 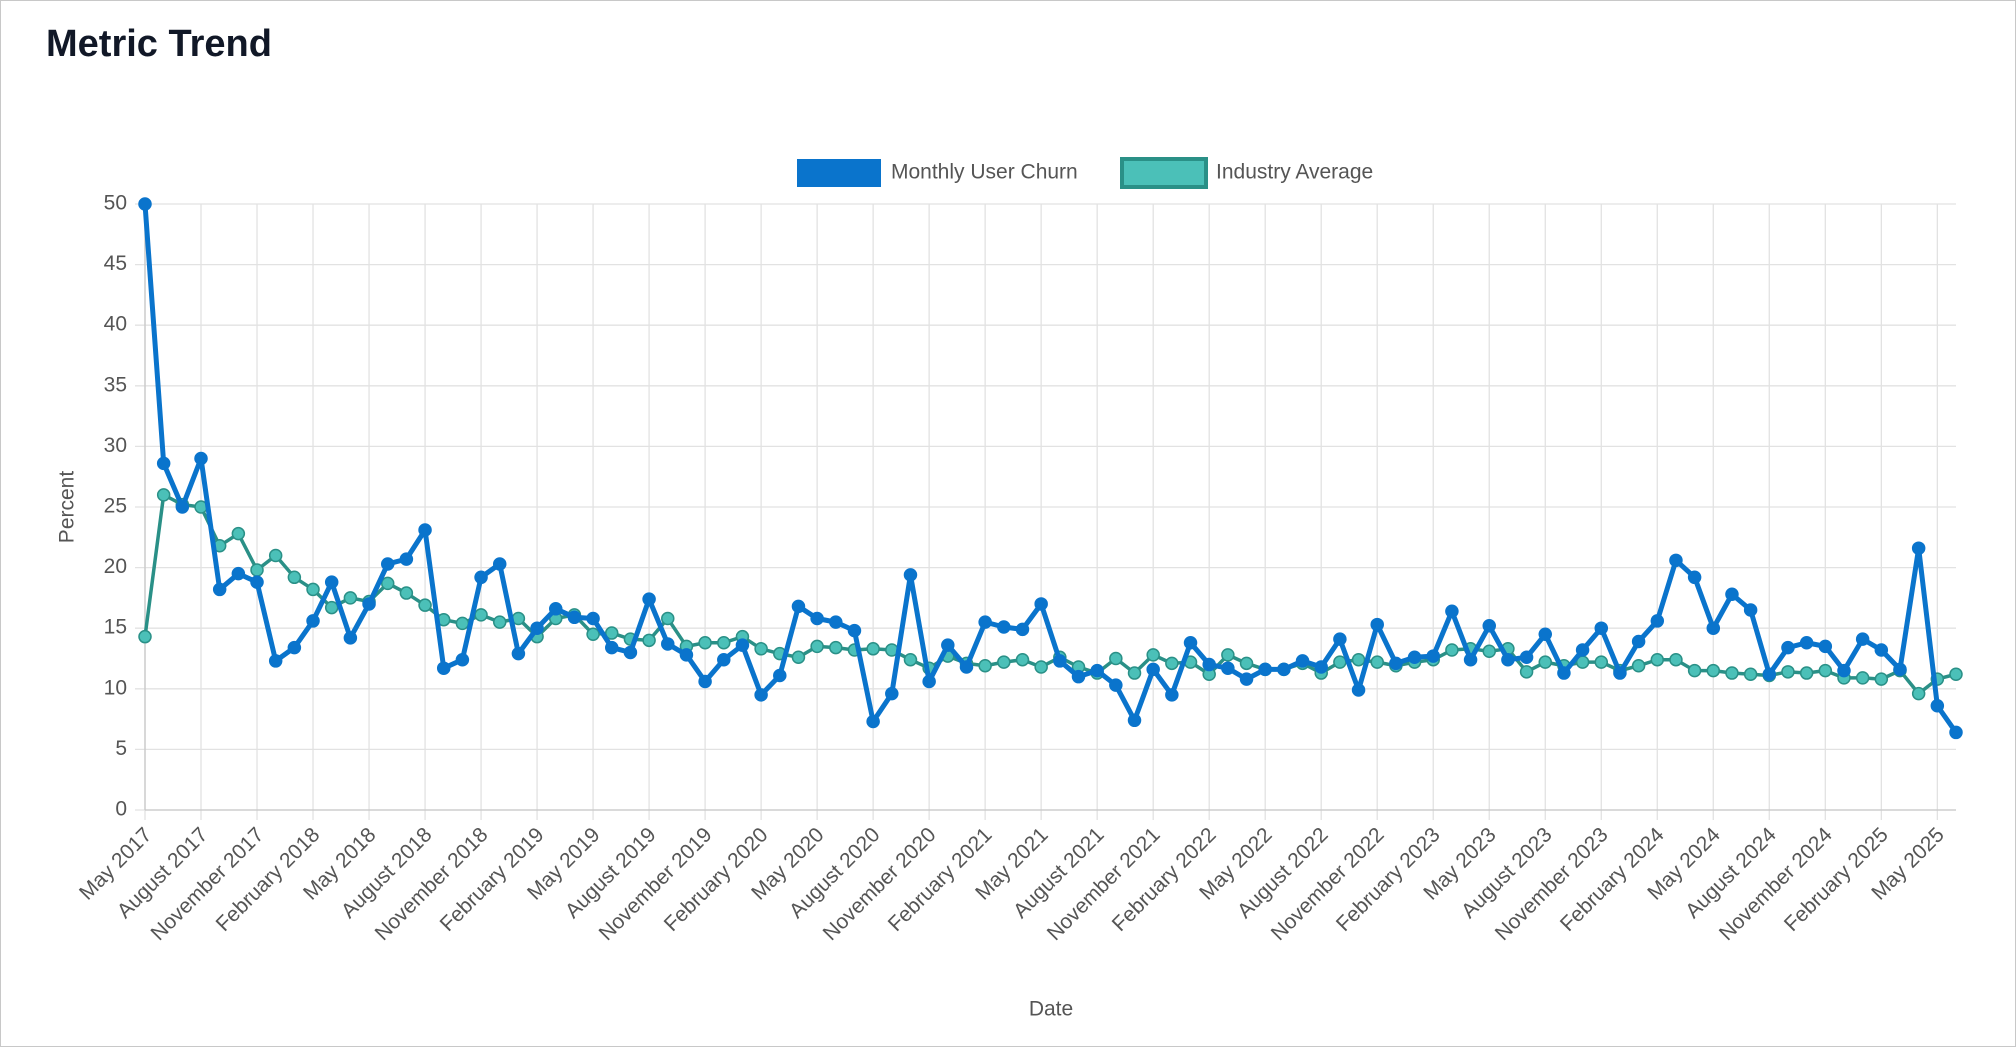 I want to click on y-axis-label: Percent, so click(x=67, y=507).